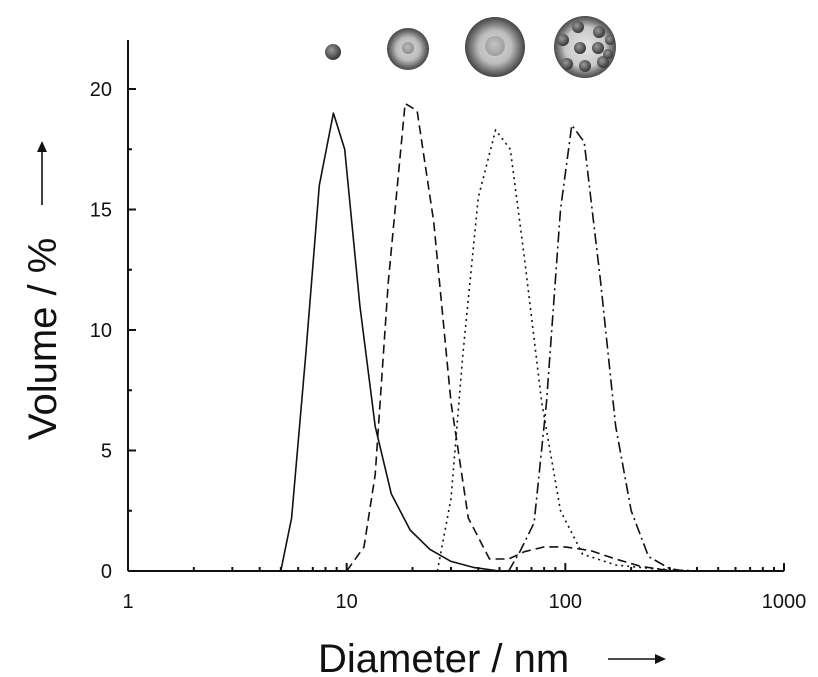 The width and height of the screenshot is (818, 677). I want to click on y-axis-title: Volume / %, so click(43, 339).